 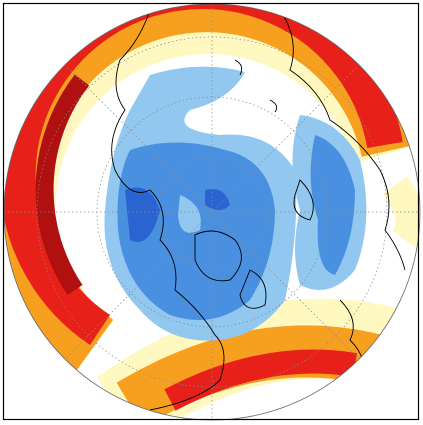 I want to click on anomaly-strong-negative, so click(x=332, y=205).